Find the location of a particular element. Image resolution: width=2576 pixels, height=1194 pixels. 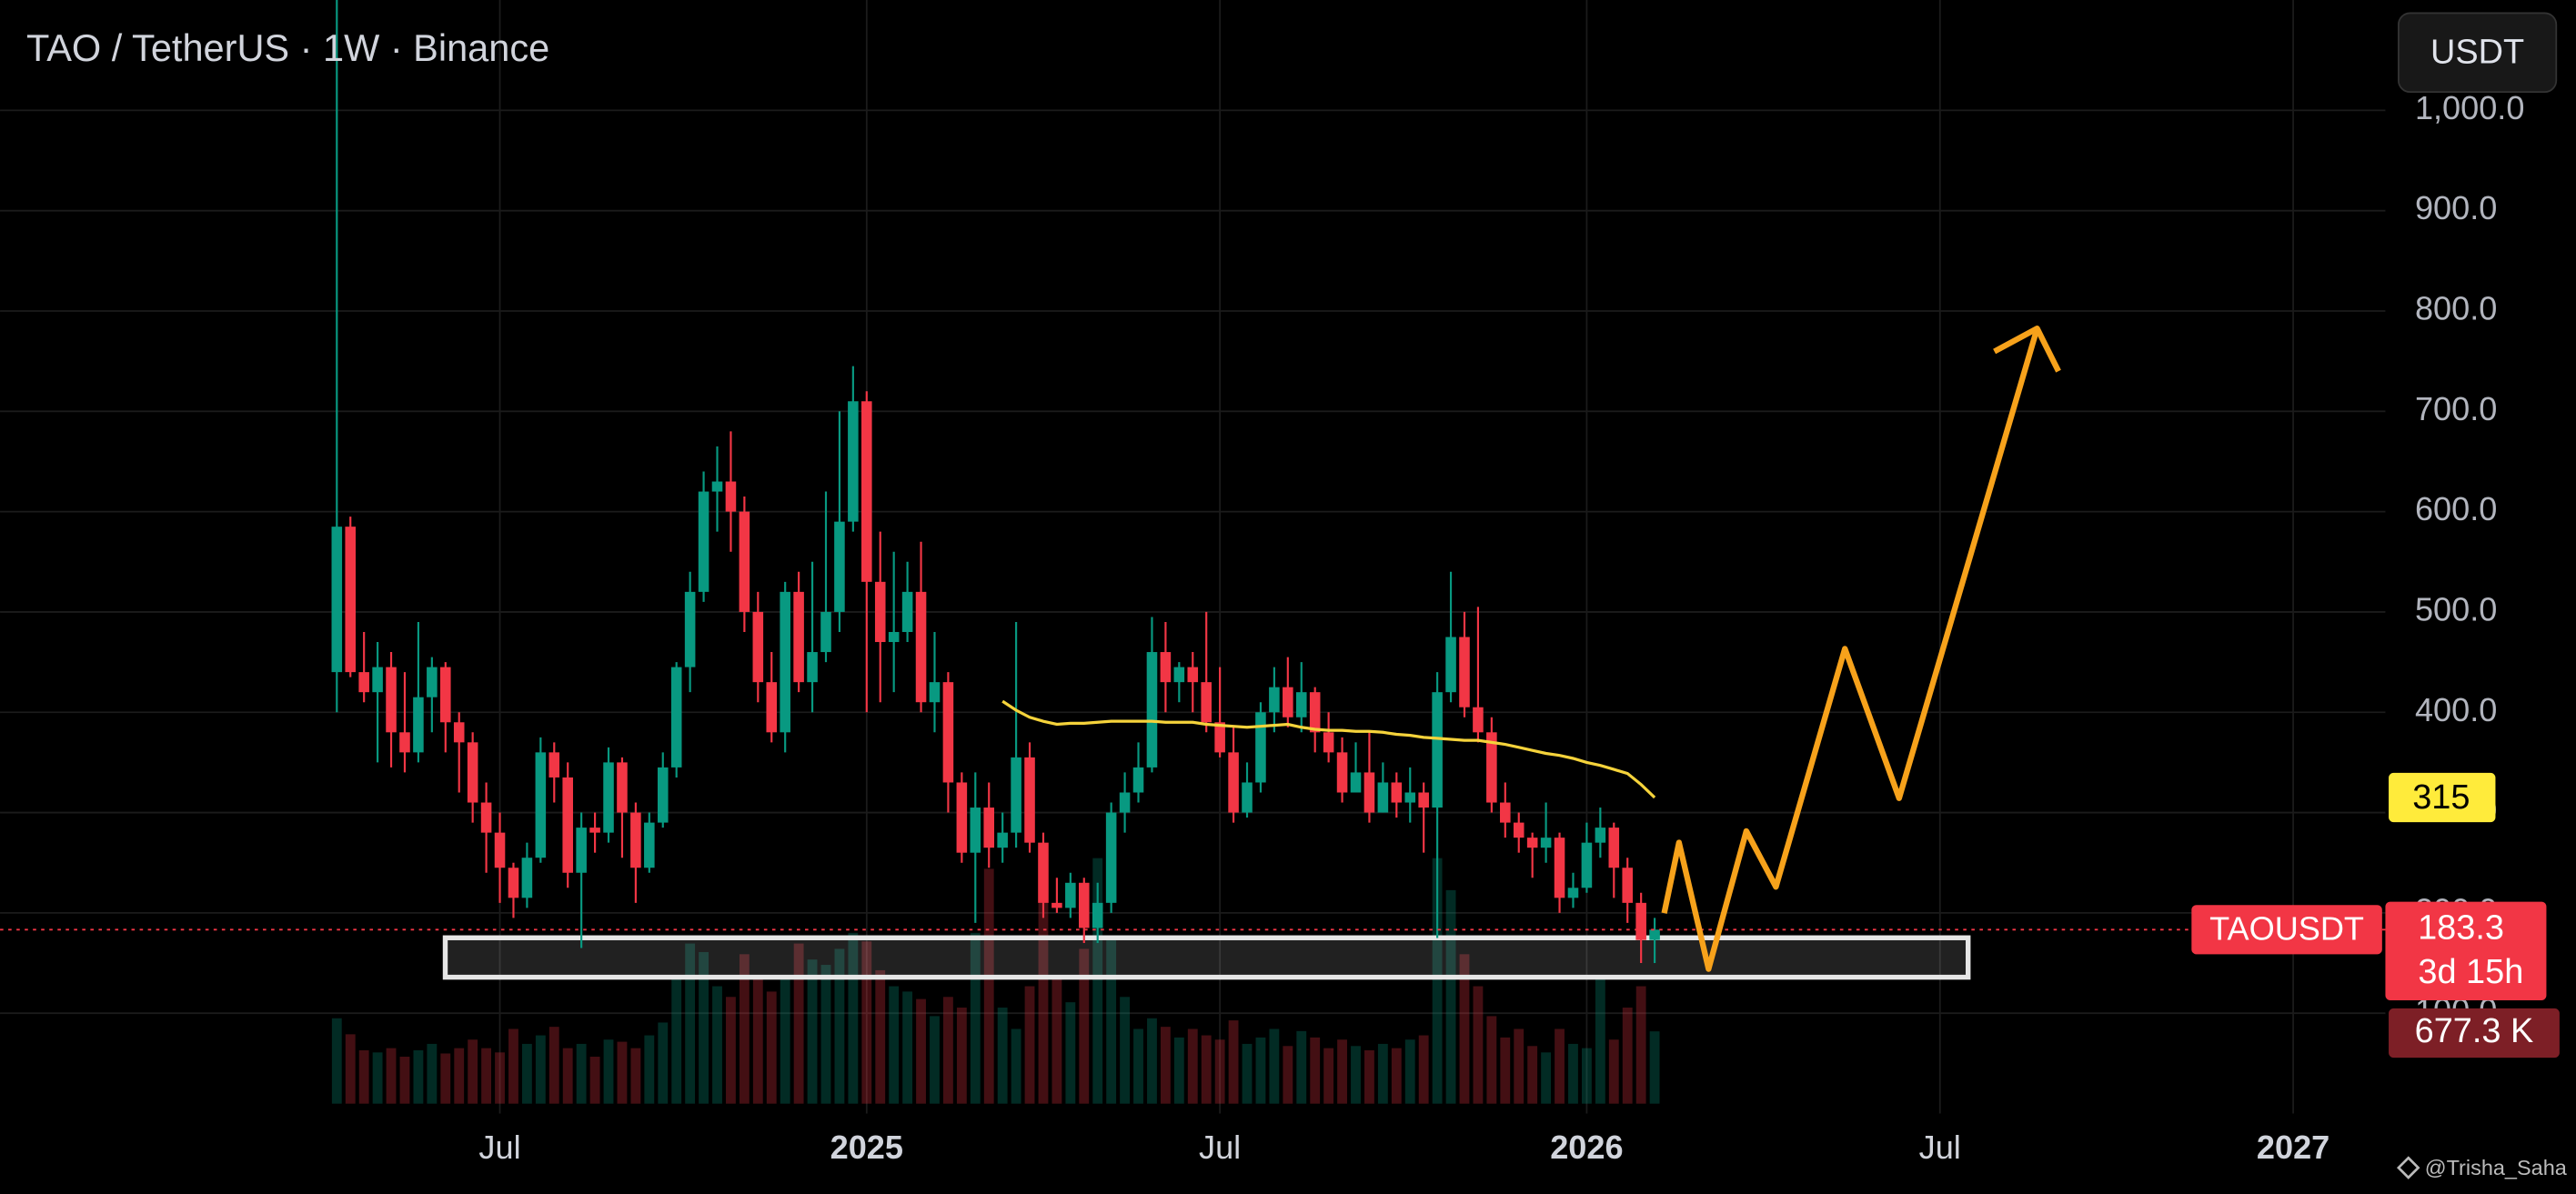

currency-button-label: USDT is located at coordinates (2477, 53).